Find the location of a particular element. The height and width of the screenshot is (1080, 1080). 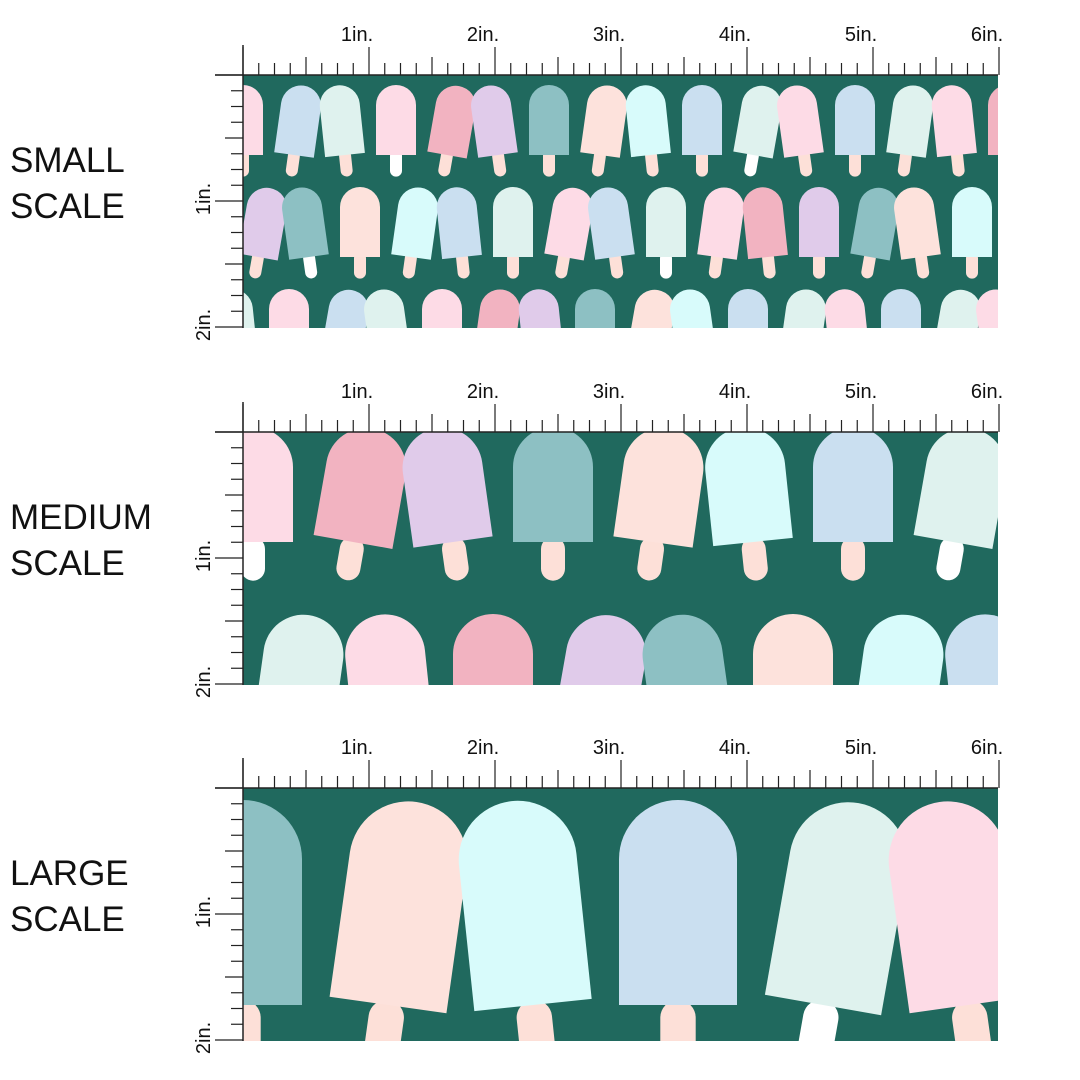

scale-label: SMALL is located at coordinates (67, 160).